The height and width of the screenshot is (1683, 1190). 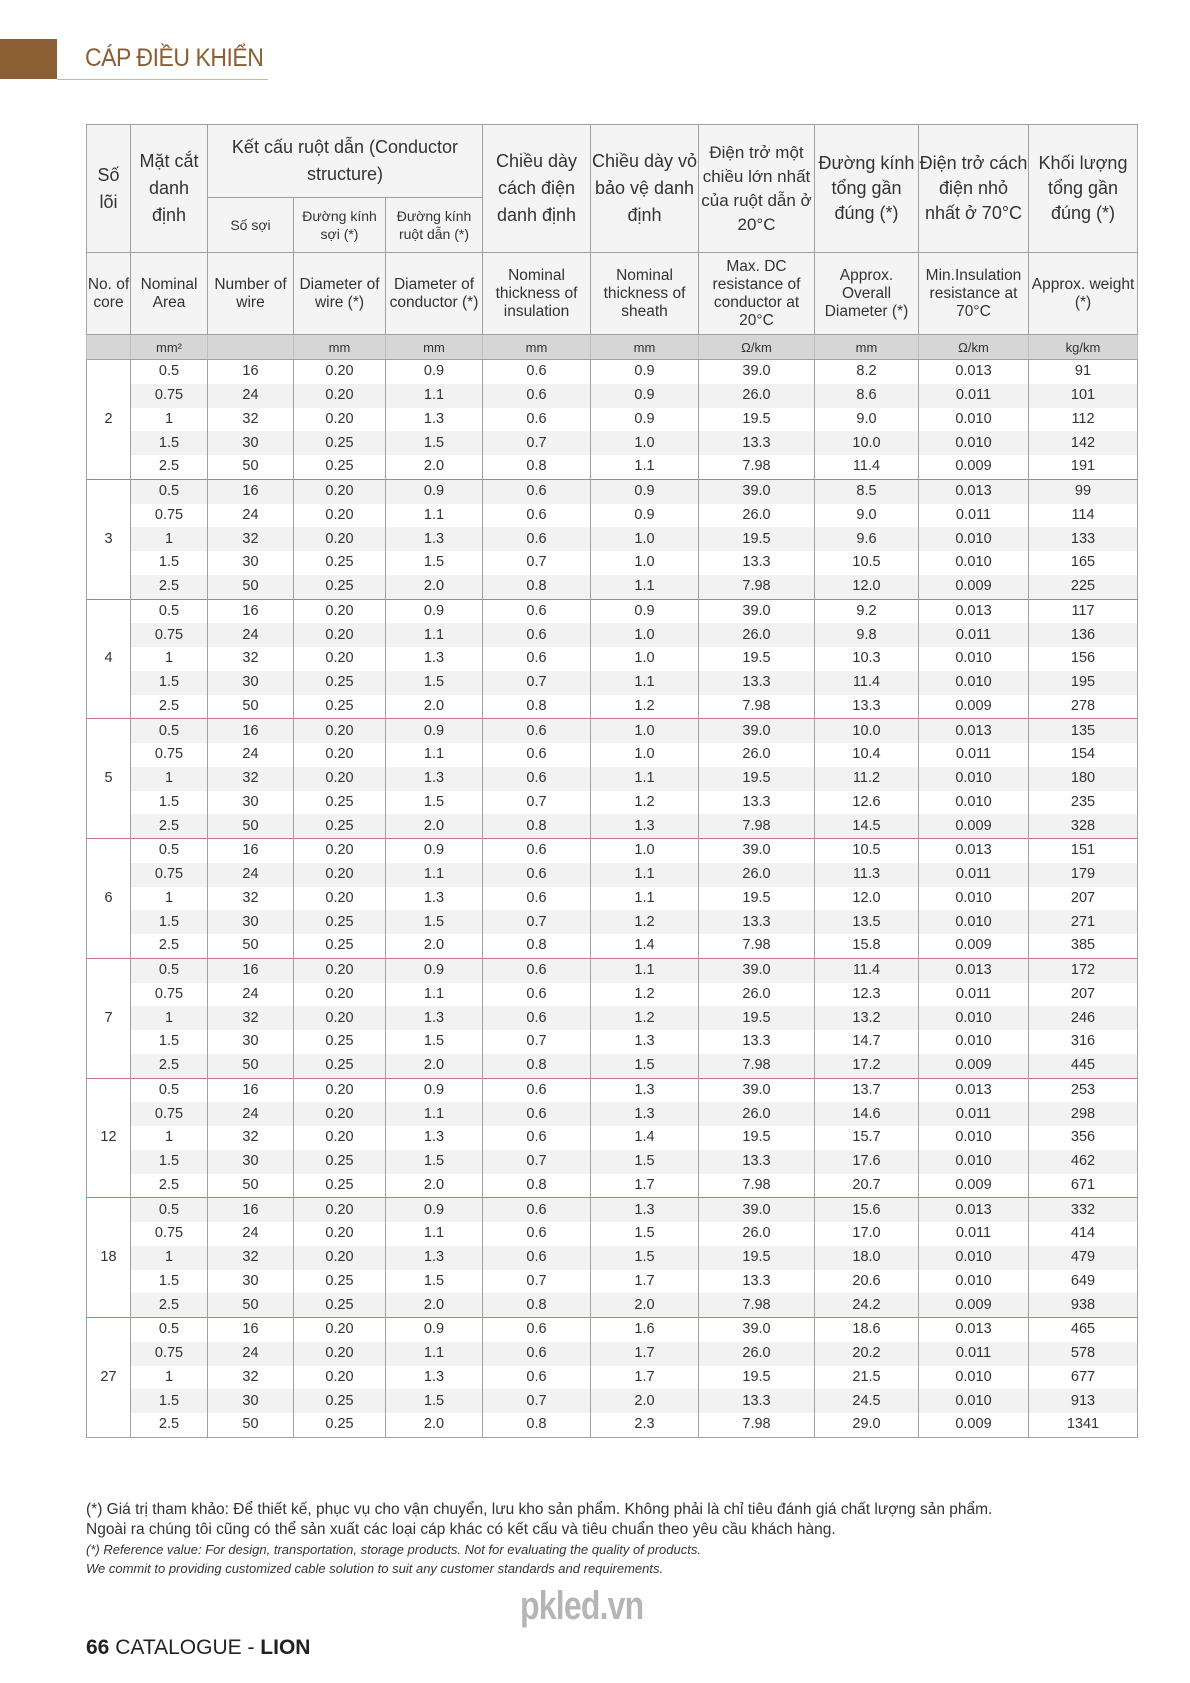 I want to click on unit-cell: mm, so click(x=434, y=347).